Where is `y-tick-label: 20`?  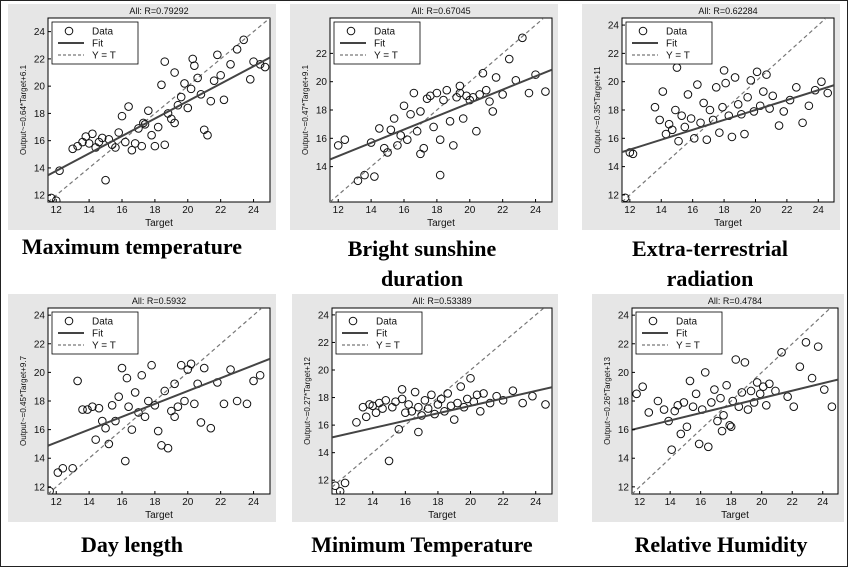 y-tick-label: 20 is located at coordinates (40, 373).